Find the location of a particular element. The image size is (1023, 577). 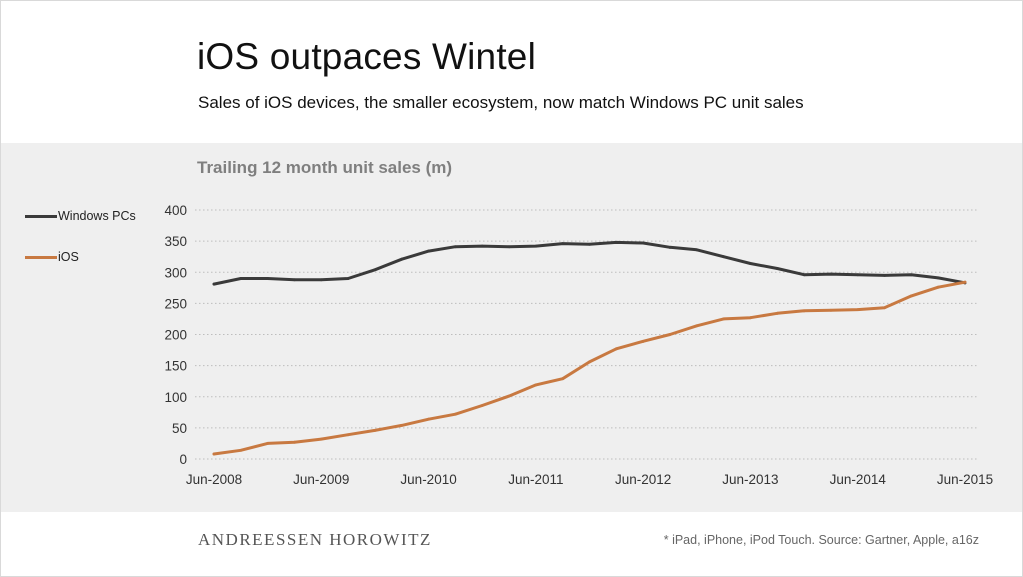

y-tick-label: 50 is located at coordinates (179, 428).